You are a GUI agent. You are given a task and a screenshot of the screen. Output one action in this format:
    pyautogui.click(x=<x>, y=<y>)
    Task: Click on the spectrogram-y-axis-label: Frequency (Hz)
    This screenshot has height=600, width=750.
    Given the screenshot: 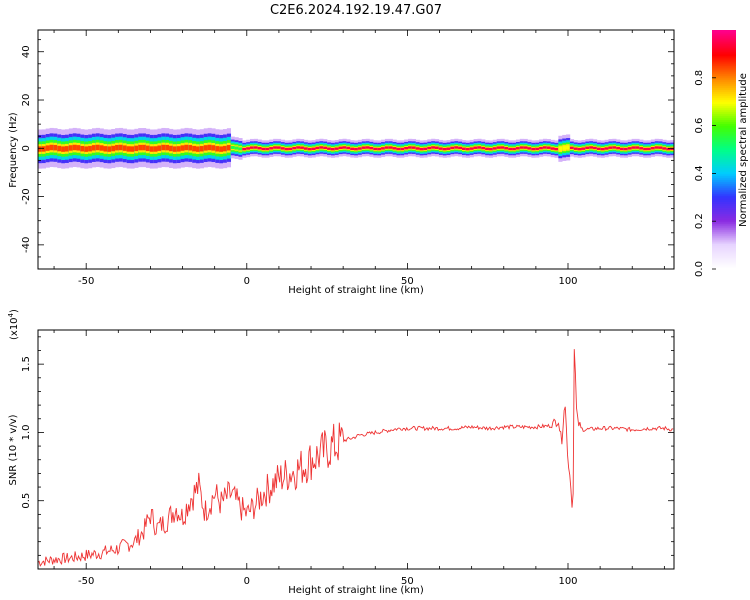 What is the action you would take?
    pyautogui.click(x=13, y=150)
    